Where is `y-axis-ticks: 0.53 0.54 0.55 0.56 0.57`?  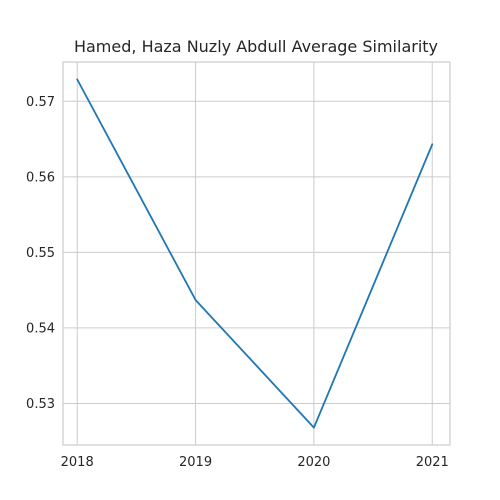 y-axis-ticks: 0.53 0.54 0.55 0.56 0.57 is located at coordinates (40, 253).